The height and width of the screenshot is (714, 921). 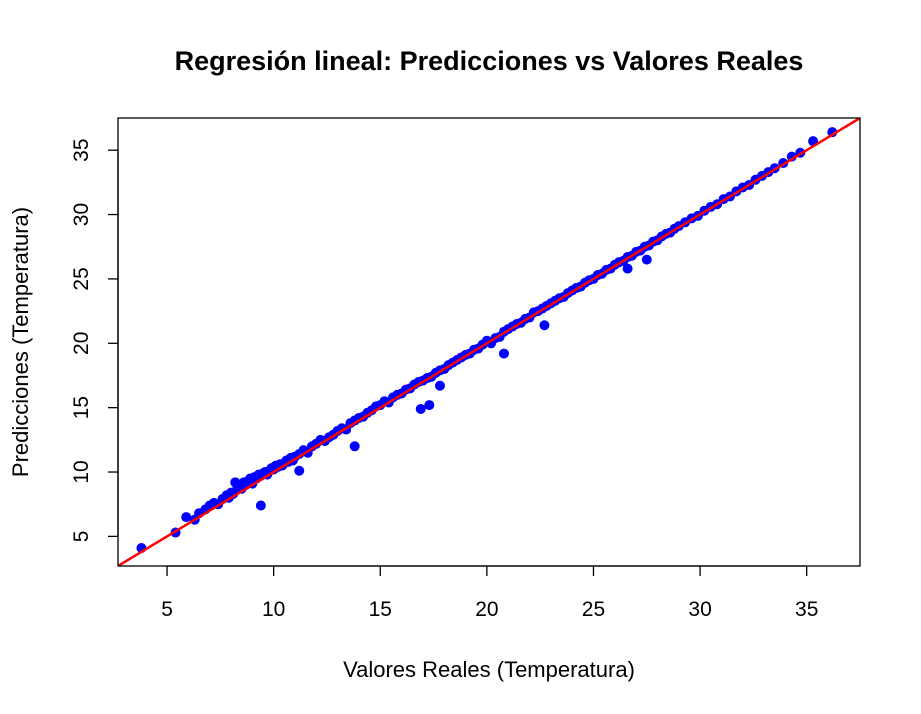 What do you see at coordinates (81, 214) in the screenshot?
I see `y-tick-label: 30` at bounding box center [81, 214].